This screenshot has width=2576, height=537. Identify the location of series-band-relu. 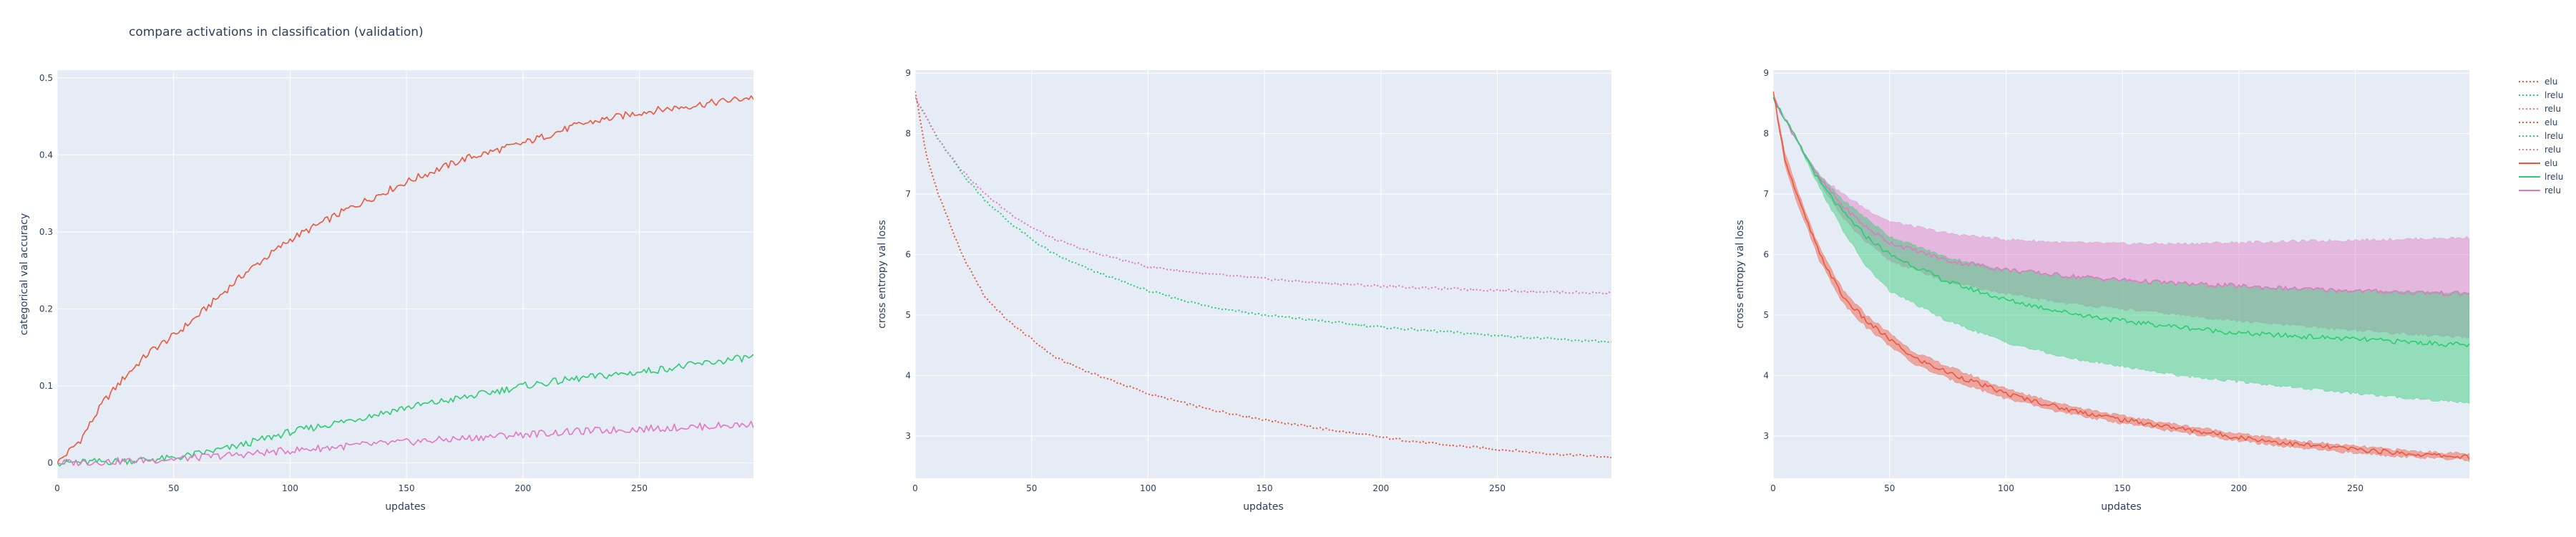
(2121, 217).